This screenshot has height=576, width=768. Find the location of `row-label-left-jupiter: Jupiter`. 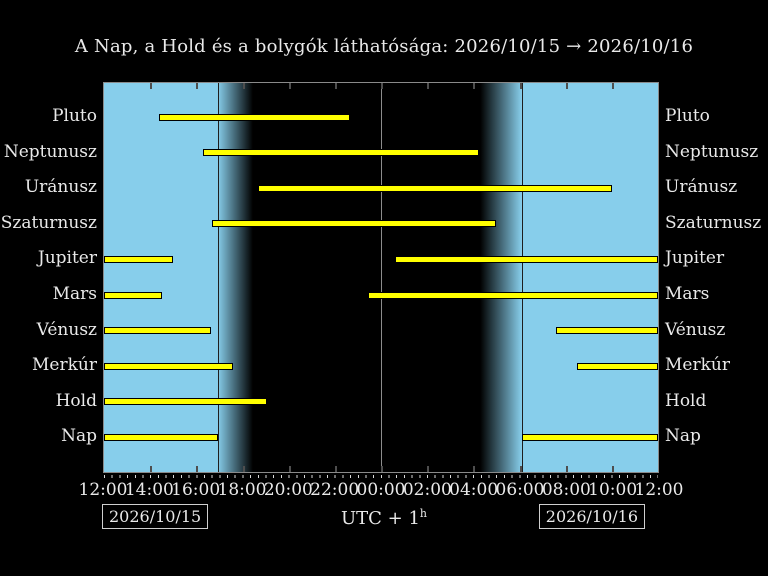

row-label-left-jupiter: Jupiter is located at coordinates (67, 258).